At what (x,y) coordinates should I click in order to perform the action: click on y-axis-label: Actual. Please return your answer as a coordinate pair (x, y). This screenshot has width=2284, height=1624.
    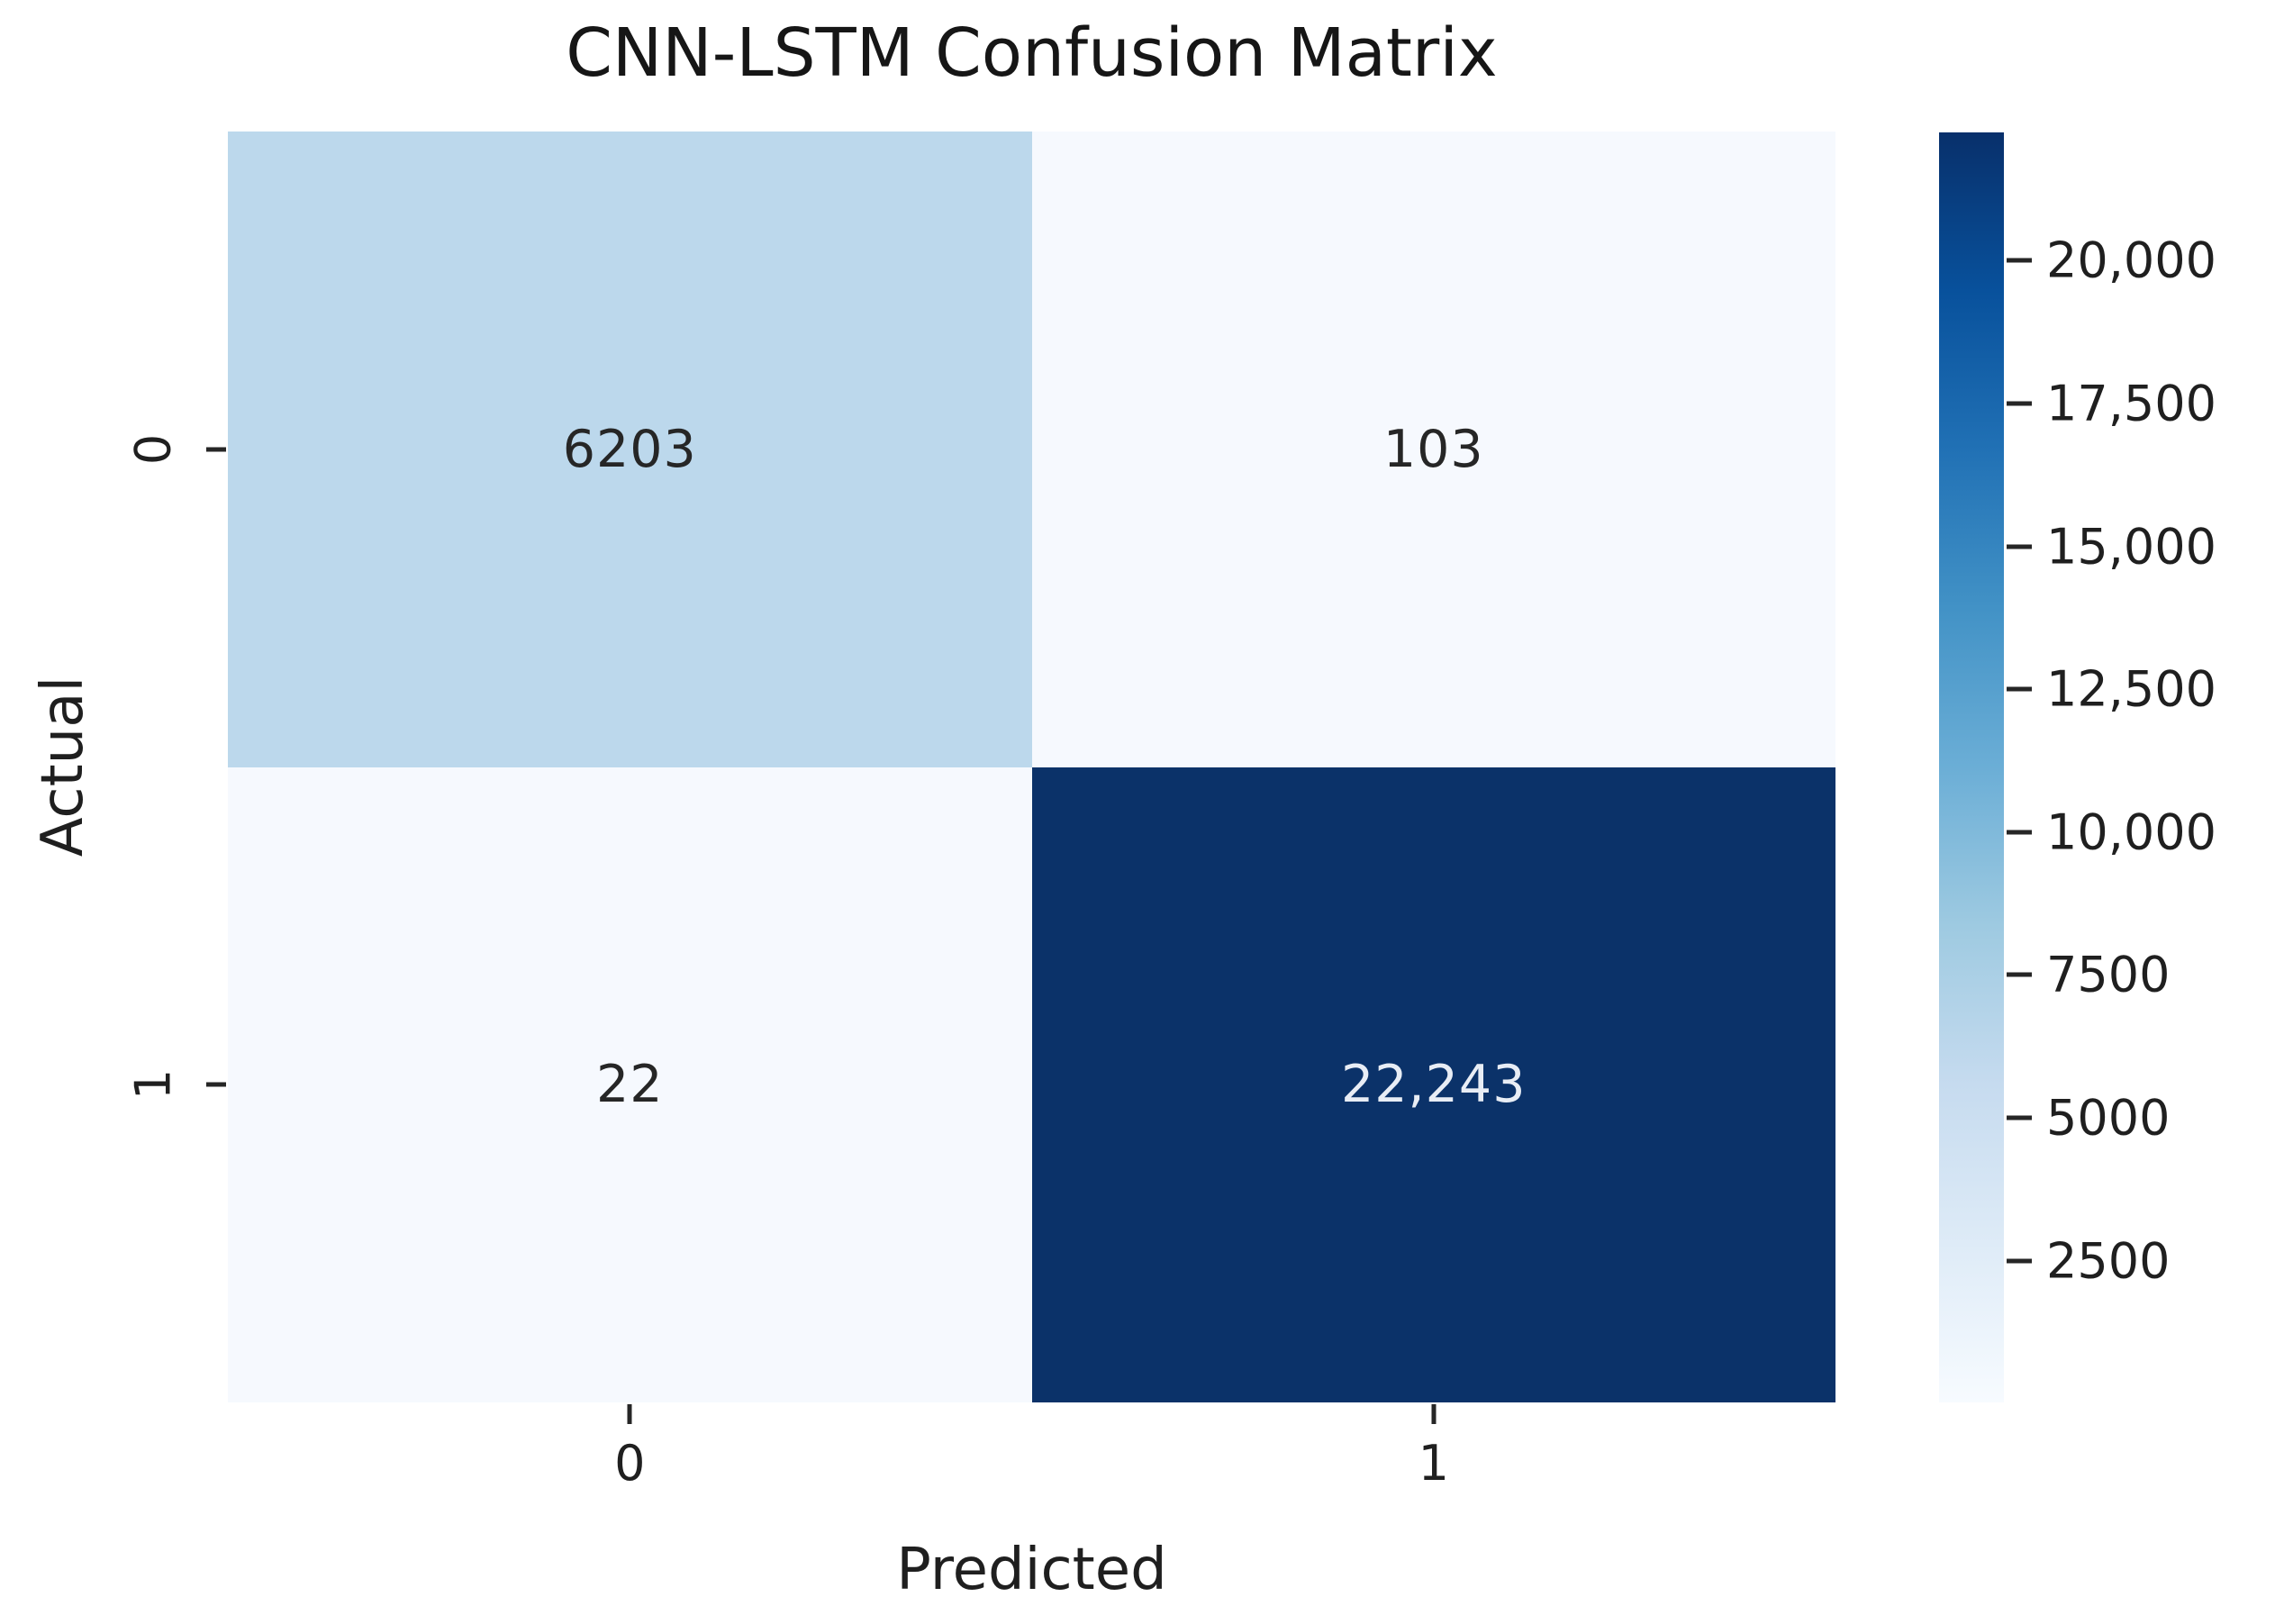
    Looking at the image, I should click on (63, 766).